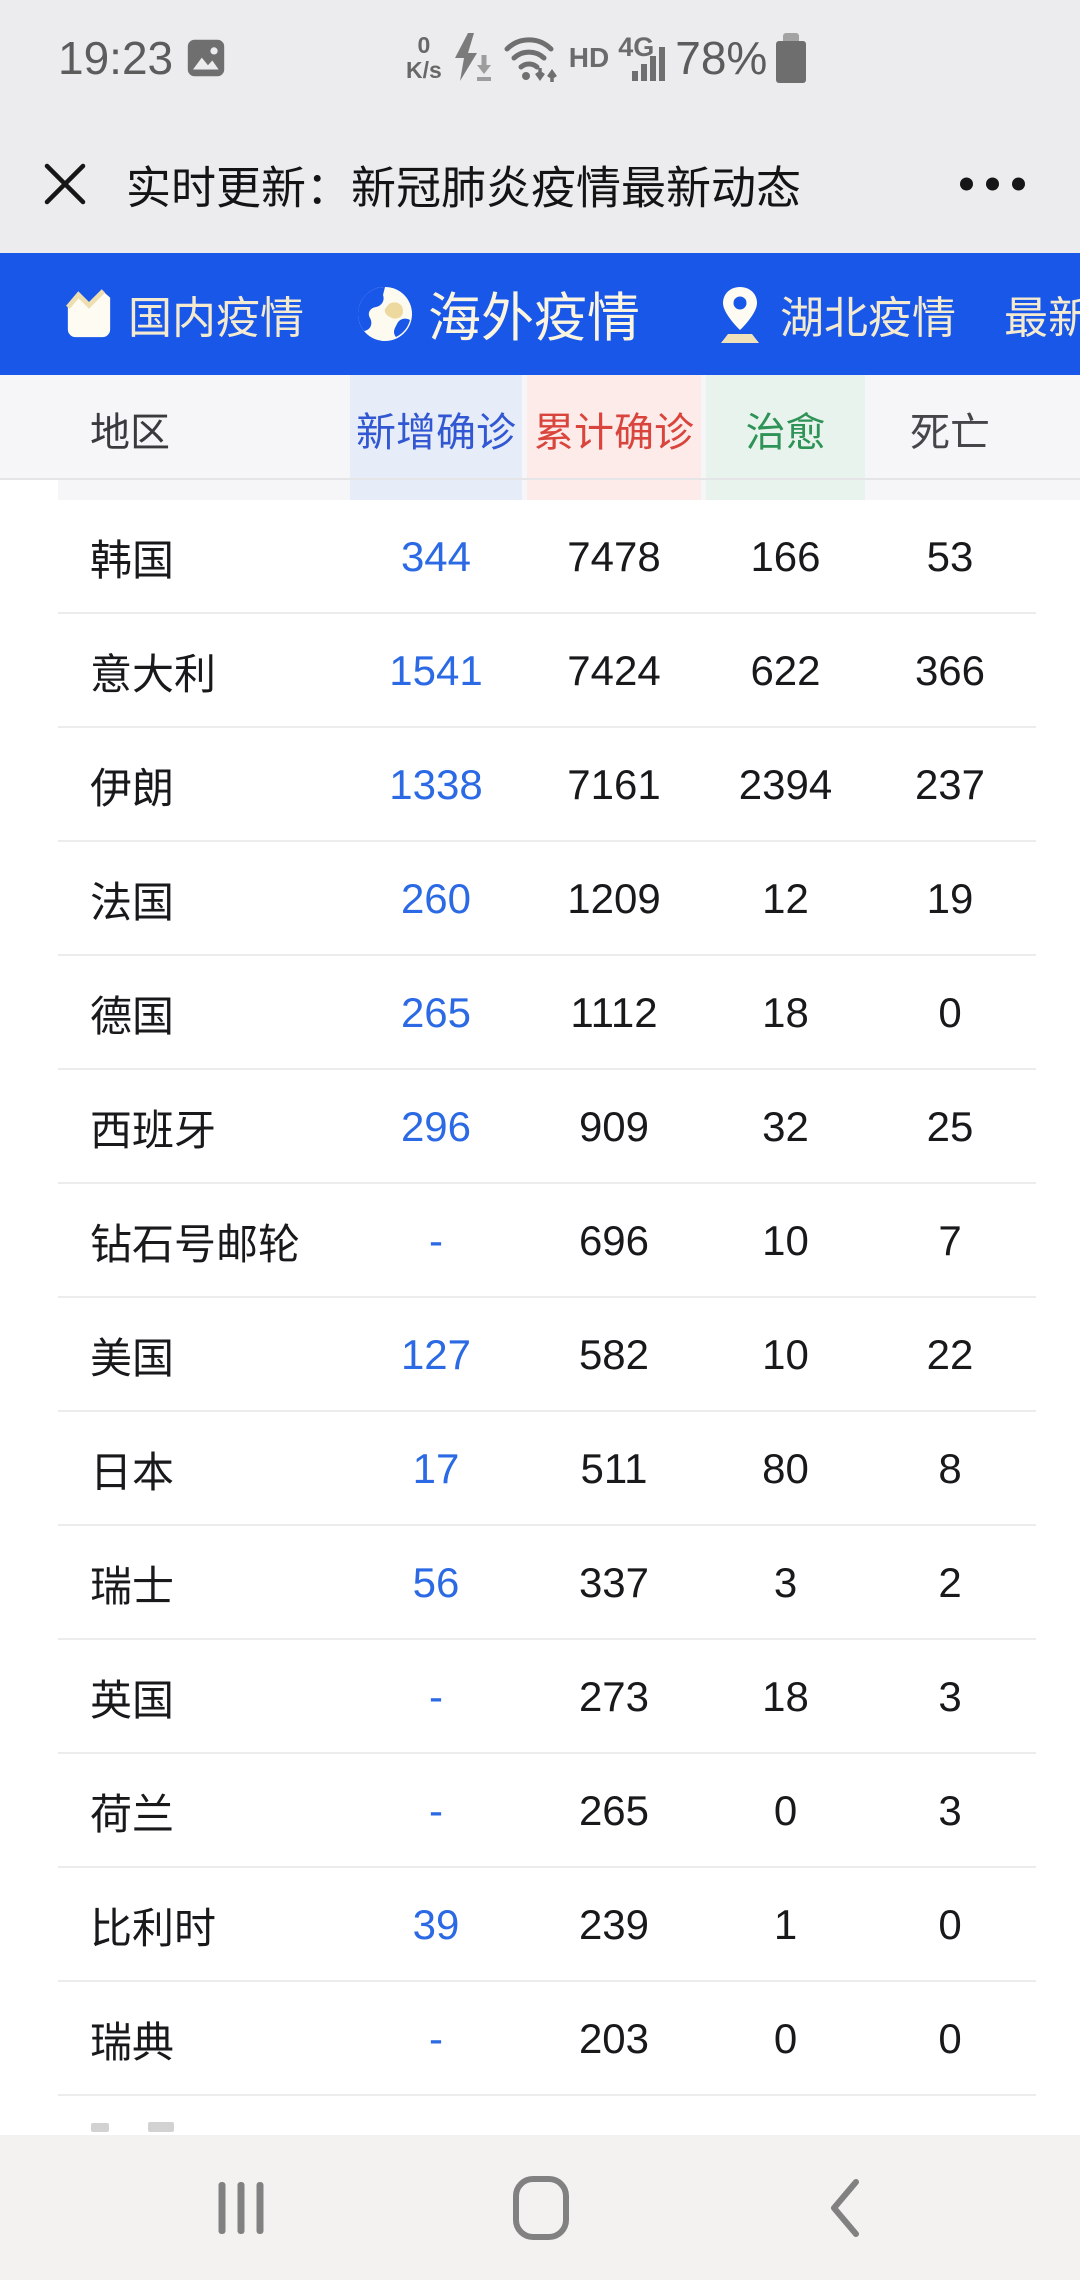 The image size is (1080, 2280). Describe the element at coordinates (785, 1696) in the screenshot. I see `row-cured: 18` at that location.